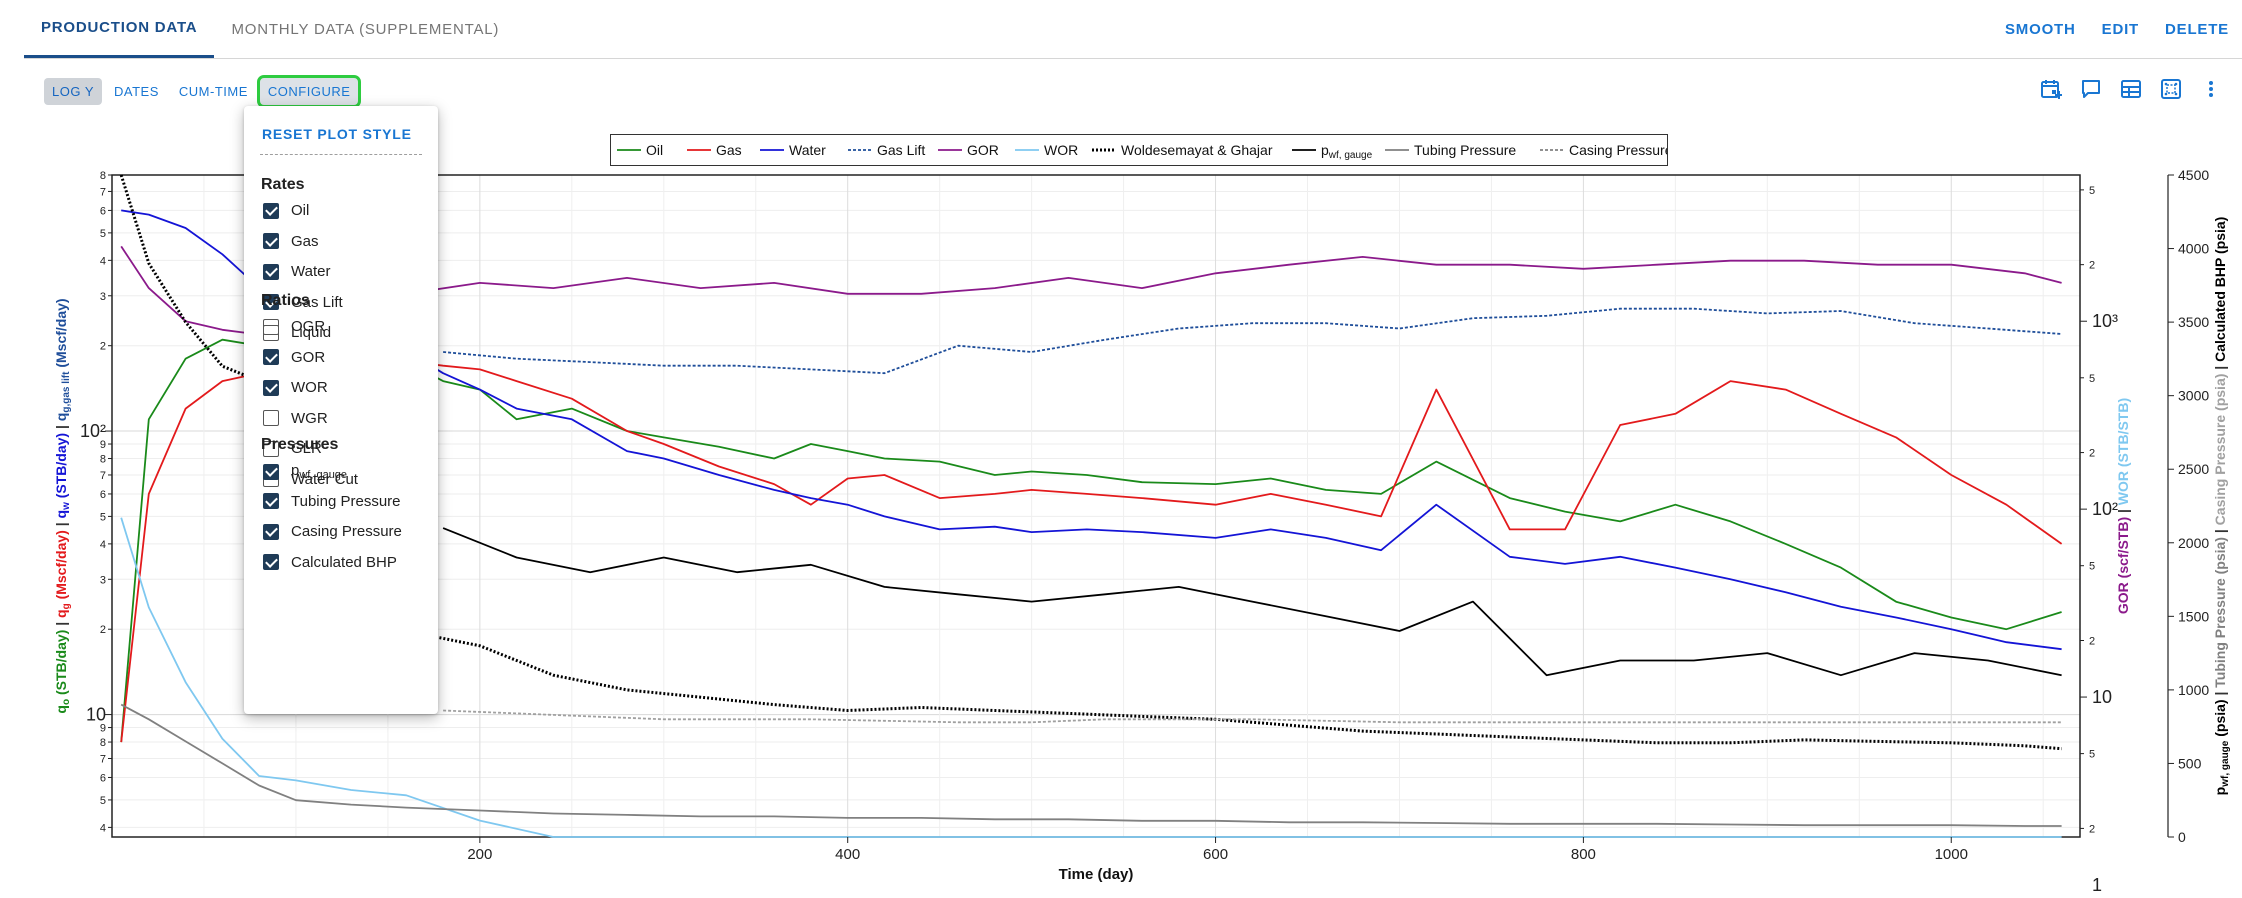  What do you see at coordinates (1091, 765) in the screenshot?
I see `series-line-tubing-pressure` at bounding box center [1091, 765].